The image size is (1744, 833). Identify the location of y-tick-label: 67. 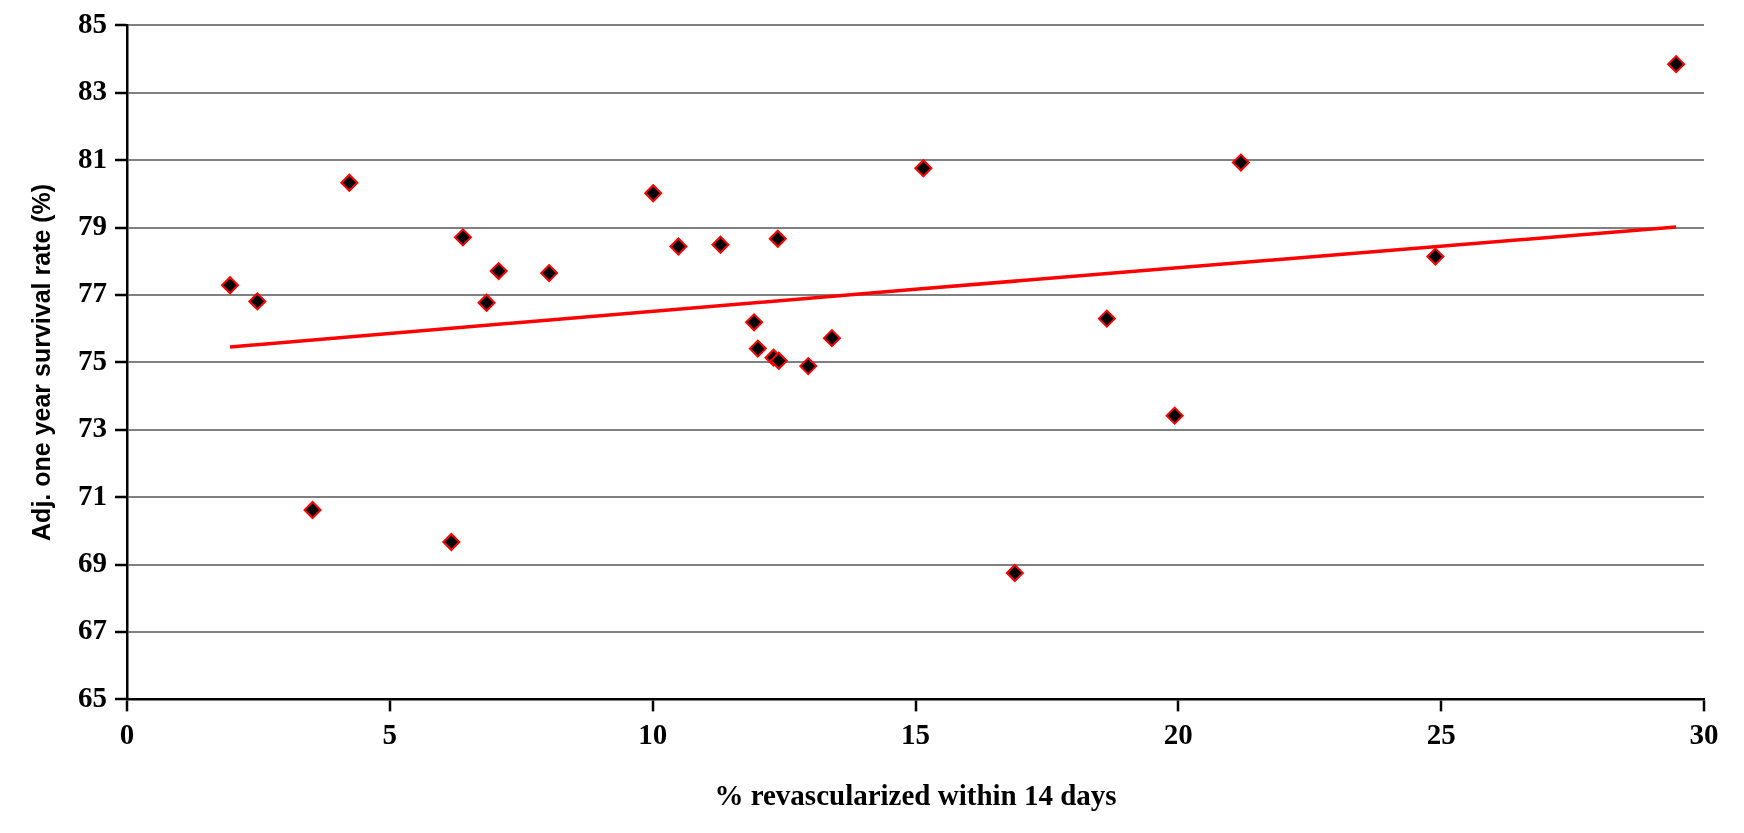
(92, 629).